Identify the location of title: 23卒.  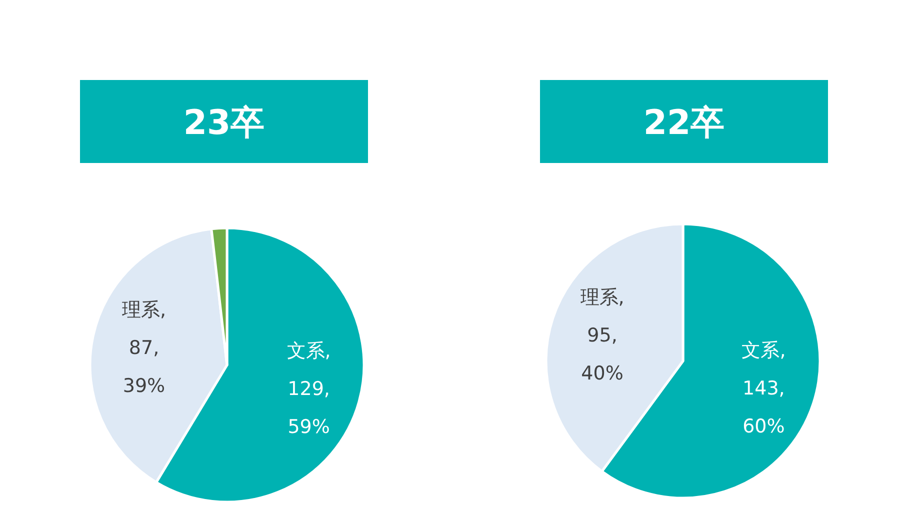
(224, 123).